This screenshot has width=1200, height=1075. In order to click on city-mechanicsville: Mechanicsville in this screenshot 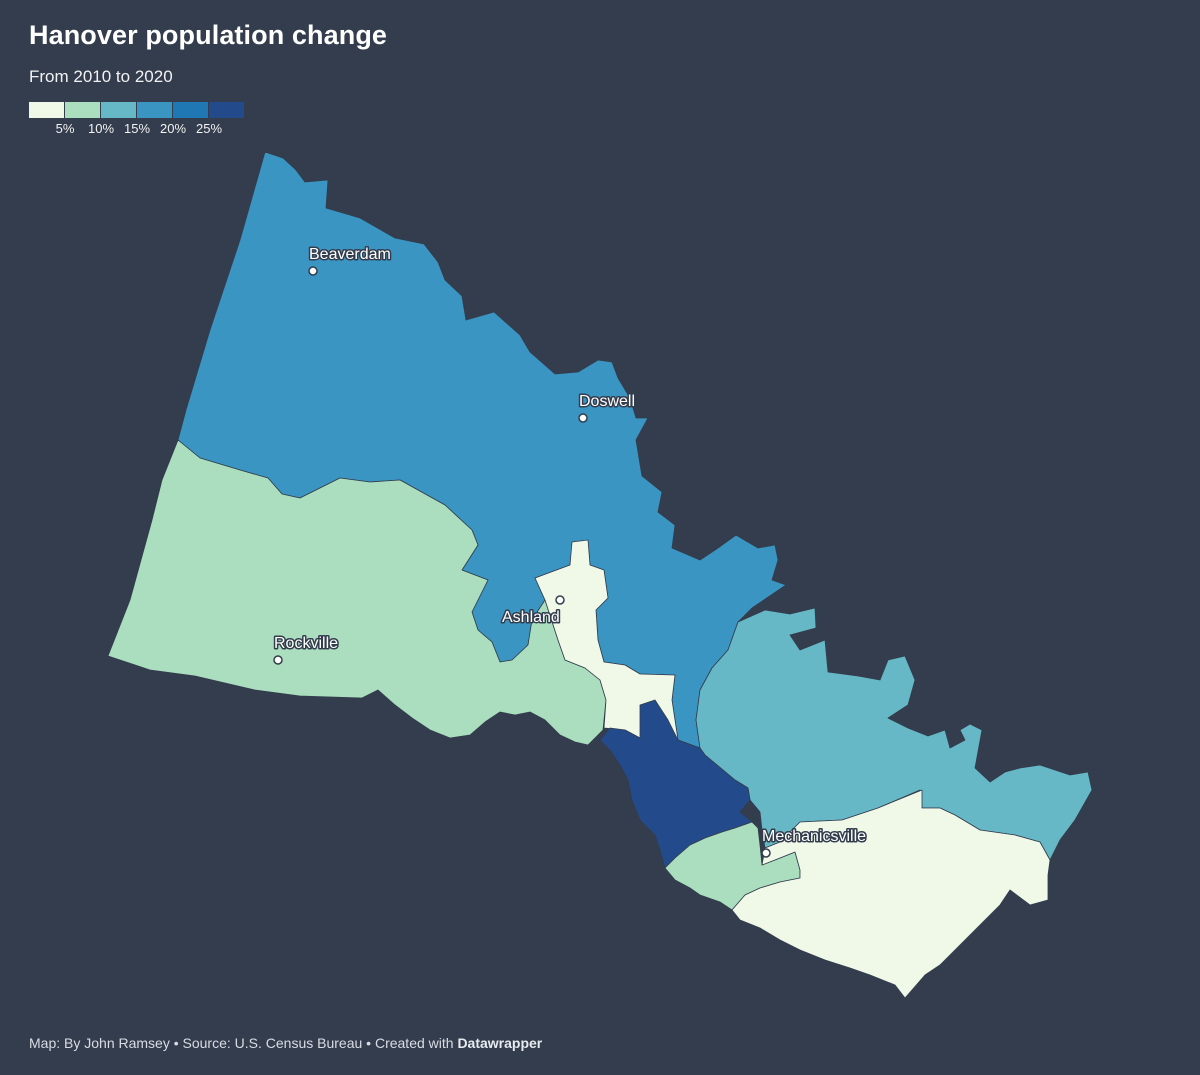, I will do `click(814, 842)`.